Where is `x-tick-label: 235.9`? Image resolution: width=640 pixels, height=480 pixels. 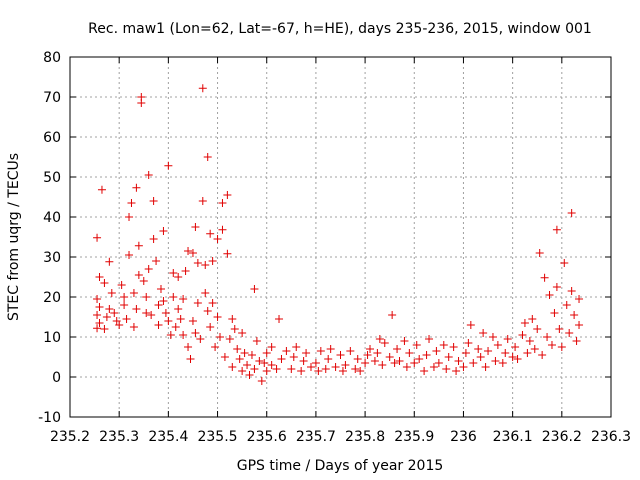
x-tick-label: 235.9 is located at coordinates (414, 437).